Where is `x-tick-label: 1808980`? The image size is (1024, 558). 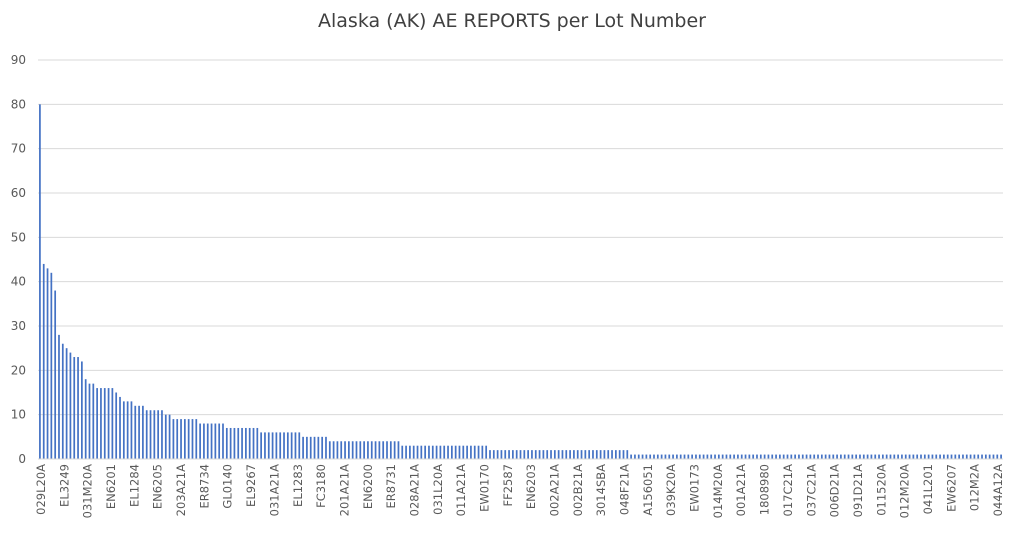
x-tick-label: 1808980 is located at coordinates (765, 489).